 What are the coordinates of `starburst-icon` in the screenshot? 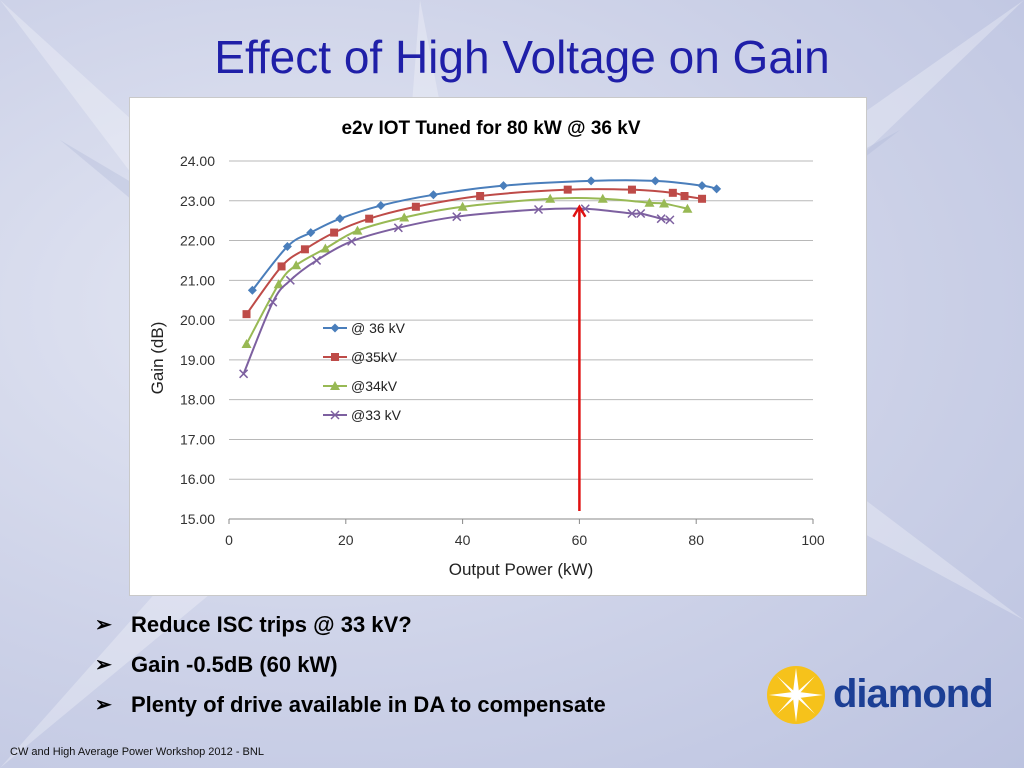 It's located at (796, 695).